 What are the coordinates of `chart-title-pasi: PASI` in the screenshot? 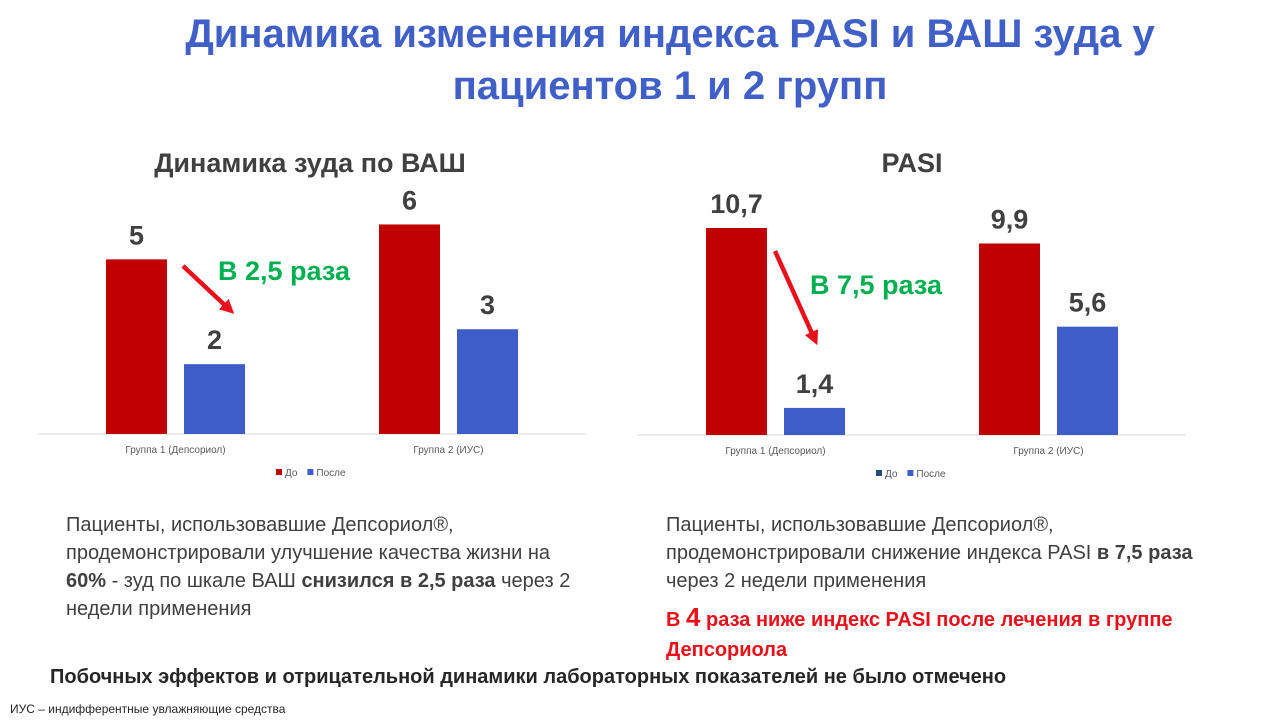 It's located at (912, 163).